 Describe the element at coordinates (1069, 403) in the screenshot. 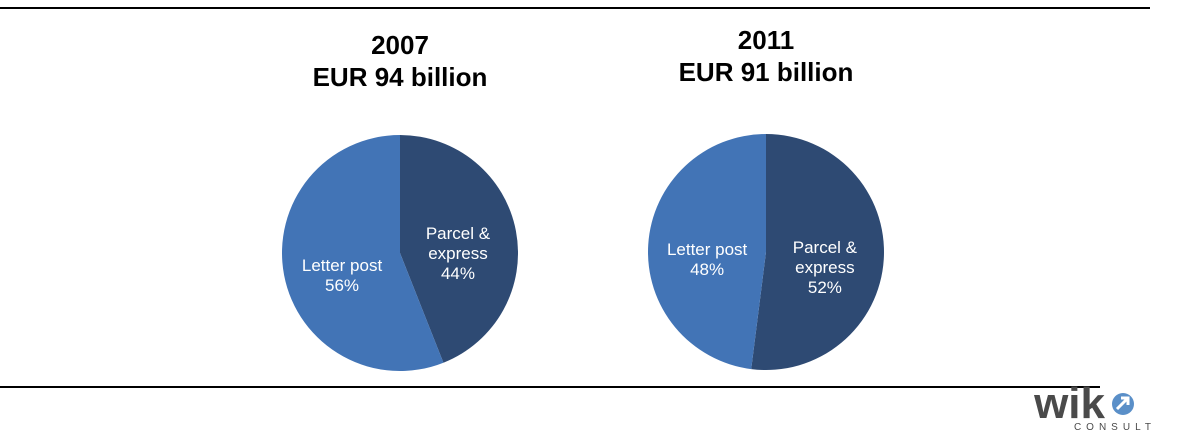

I see `logo-name: wik` at that location.